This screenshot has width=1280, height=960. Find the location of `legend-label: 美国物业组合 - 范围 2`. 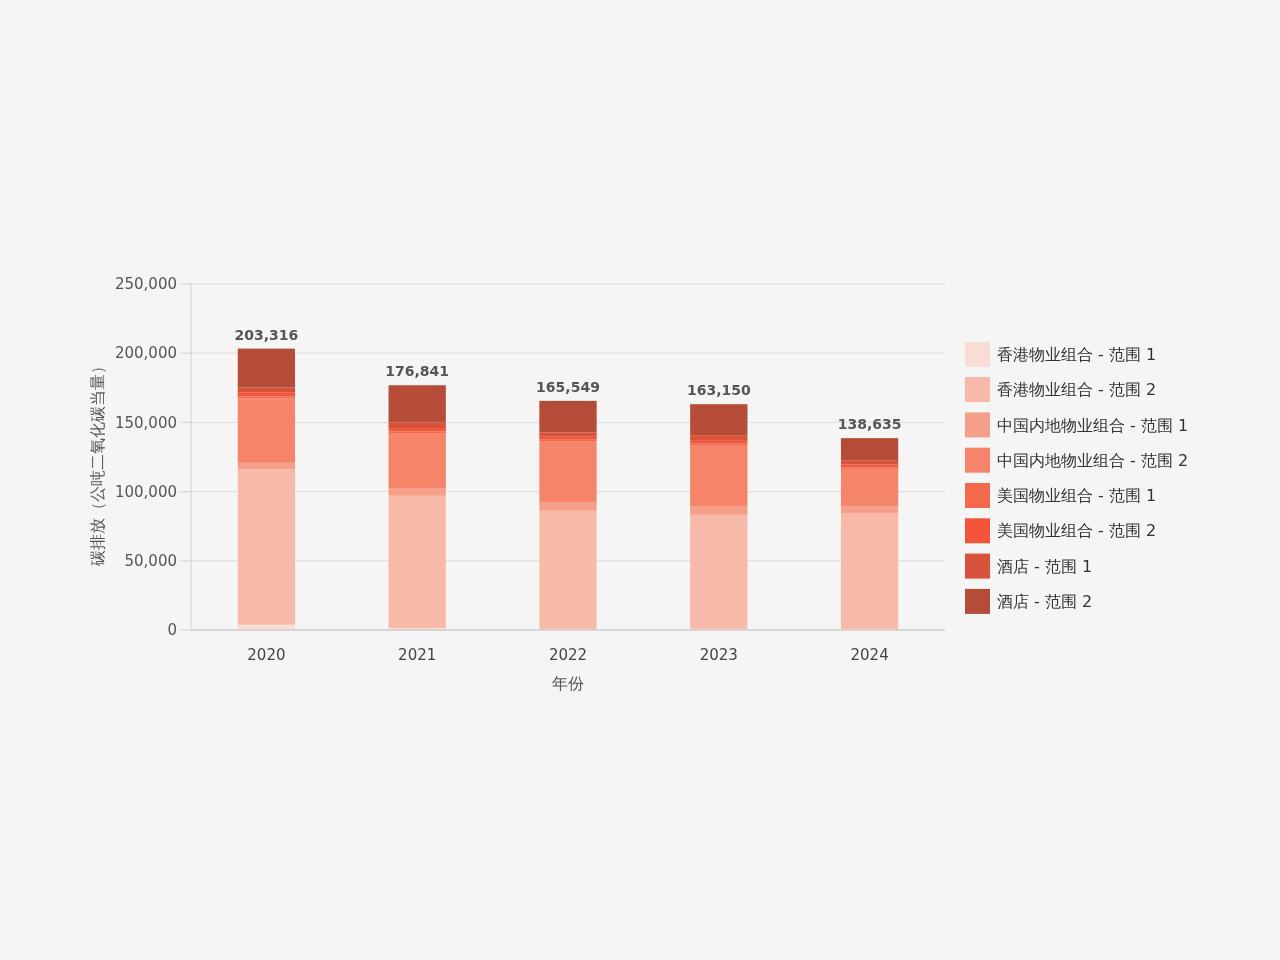

legend-label: 美国物业组合 - 范围 2 is located at coordinates (1077, 531).